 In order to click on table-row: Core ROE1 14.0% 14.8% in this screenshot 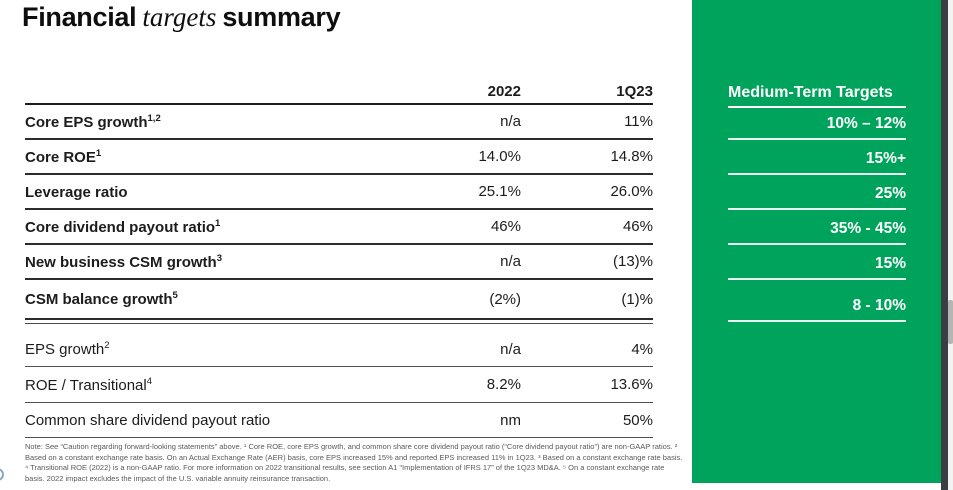, I will do `click(339, 157)`.